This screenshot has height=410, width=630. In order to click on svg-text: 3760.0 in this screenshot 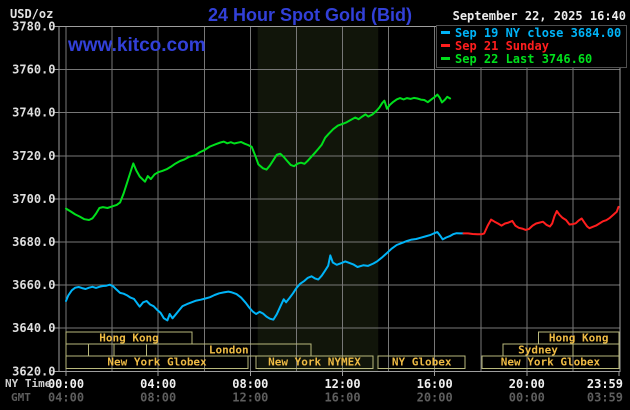, I will do `click(33, 70)`.